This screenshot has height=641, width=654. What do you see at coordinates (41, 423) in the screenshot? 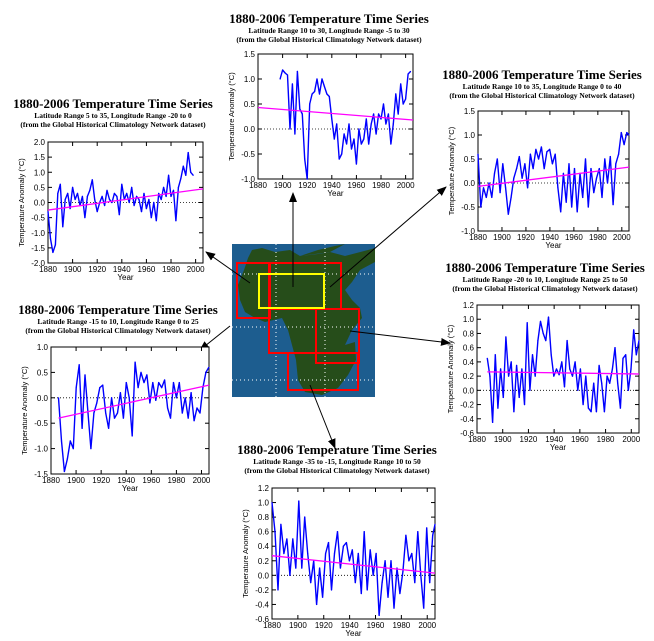
I see `y-tick-label: -0.5` at bounding box center [41, 423].